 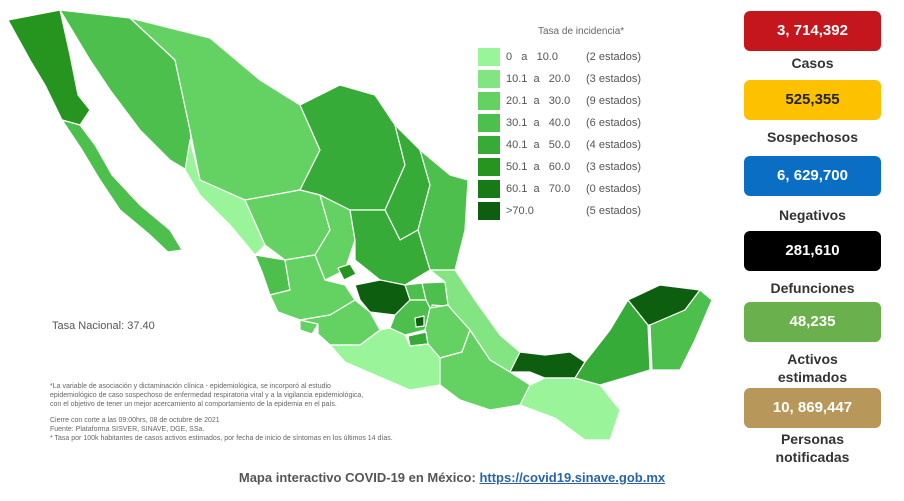 I want to click on legend-row: 60.1 a 70.0 (0 estados), so click(x=578, y=189).